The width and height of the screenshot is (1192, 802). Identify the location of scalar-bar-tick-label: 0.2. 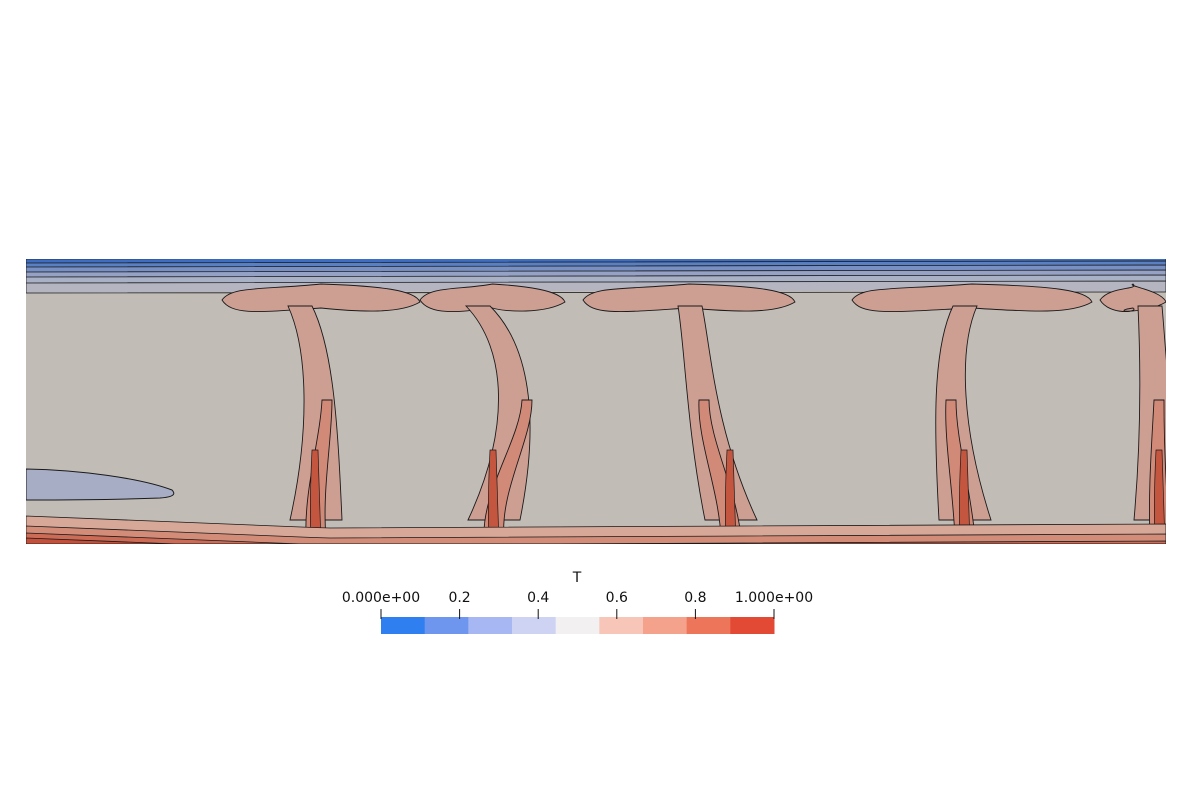
(459, 598).